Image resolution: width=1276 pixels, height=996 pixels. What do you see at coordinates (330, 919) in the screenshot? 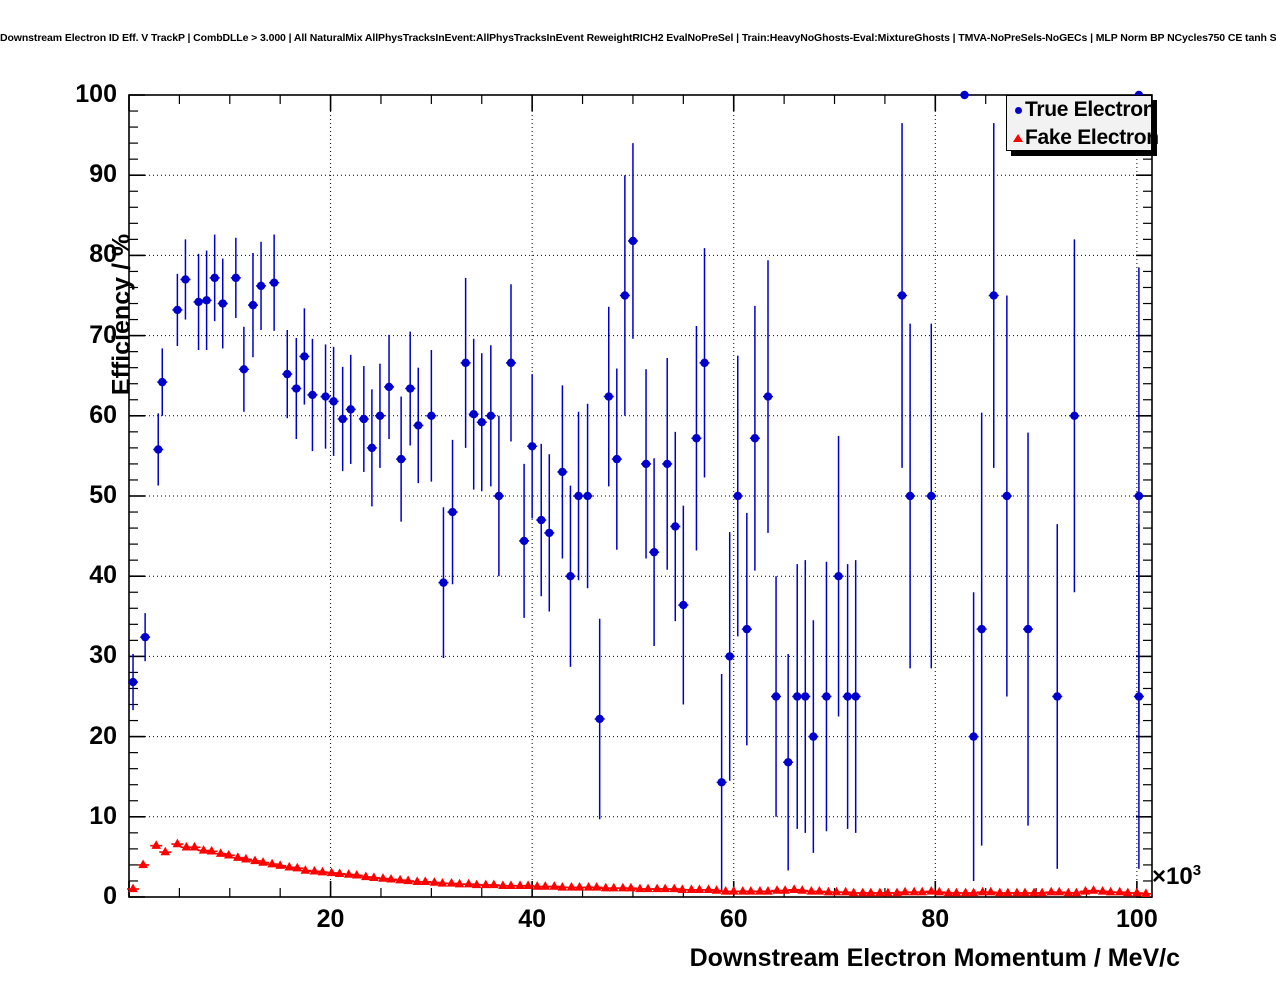
I see `x-axis-tick-label: 20` at bounding box center [330, 919].